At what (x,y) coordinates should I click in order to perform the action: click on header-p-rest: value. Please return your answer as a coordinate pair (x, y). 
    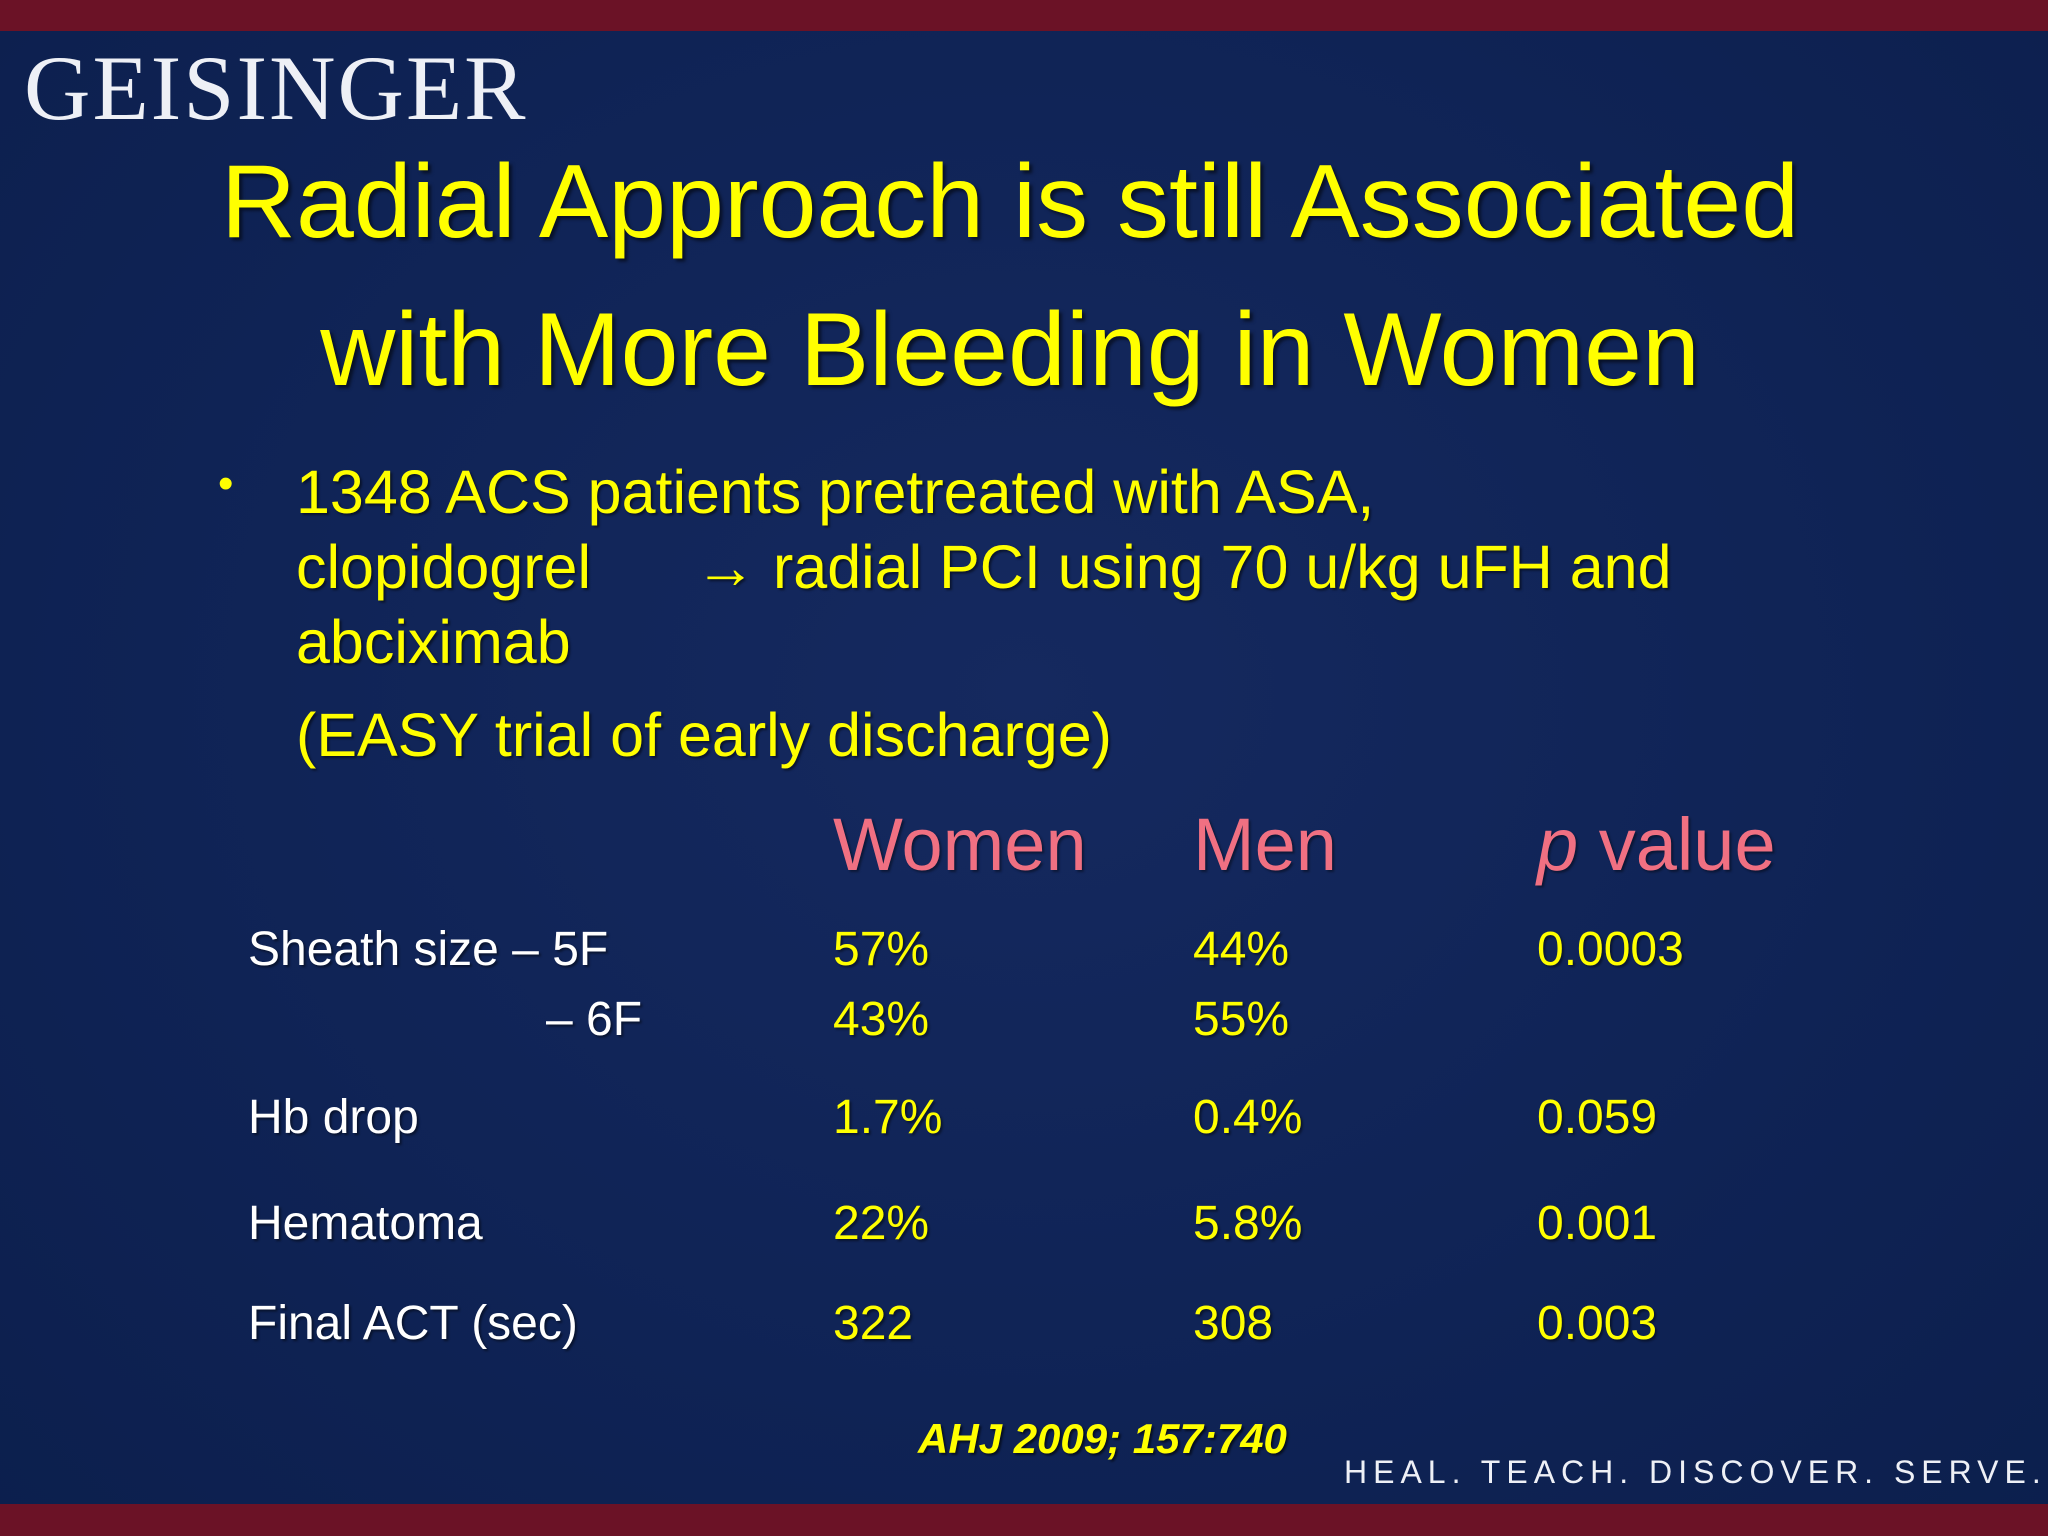
    Looking at the image, I should click on (1677, 844).